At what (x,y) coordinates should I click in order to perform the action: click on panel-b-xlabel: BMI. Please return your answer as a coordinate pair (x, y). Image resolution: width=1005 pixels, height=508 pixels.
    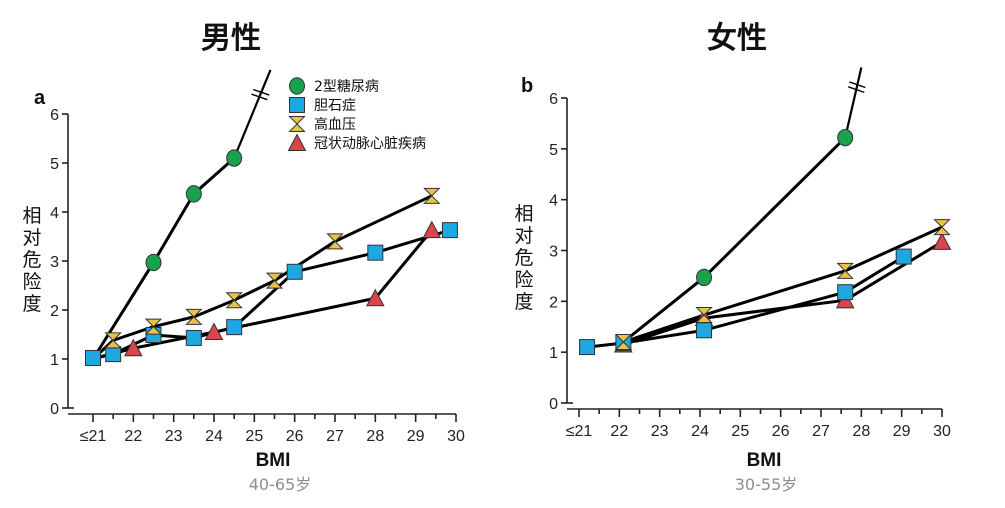
    Looking at the image, I should click on (764, 460).